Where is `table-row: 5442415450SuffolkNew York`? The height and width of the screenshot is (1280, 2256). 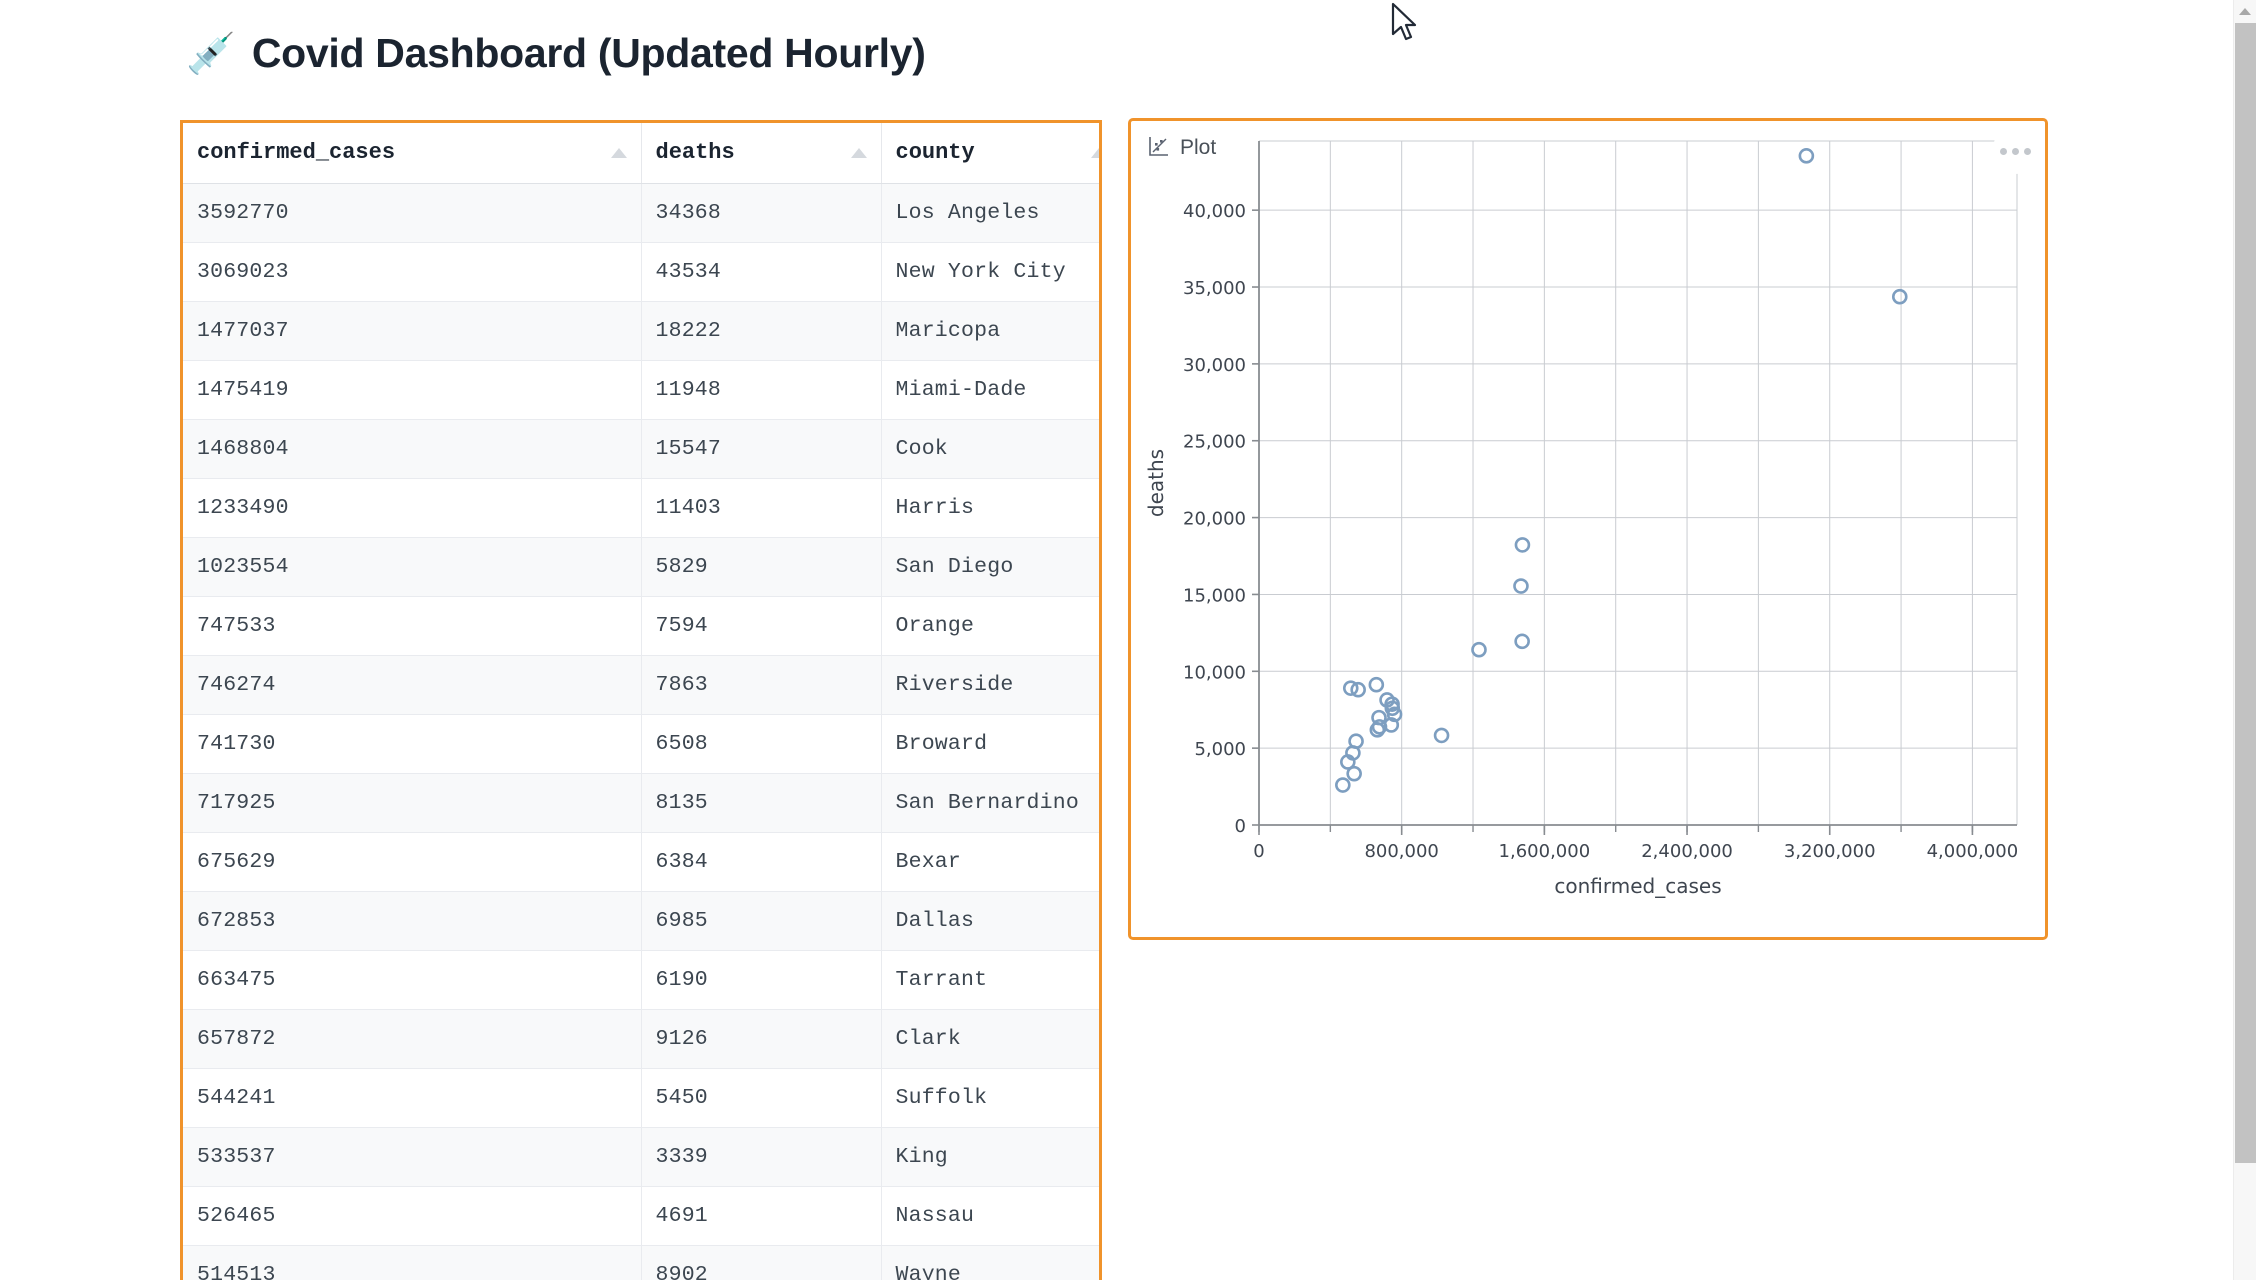
table-row: 5442415450SuffolkNew York is located at coordinates (641, 1098).